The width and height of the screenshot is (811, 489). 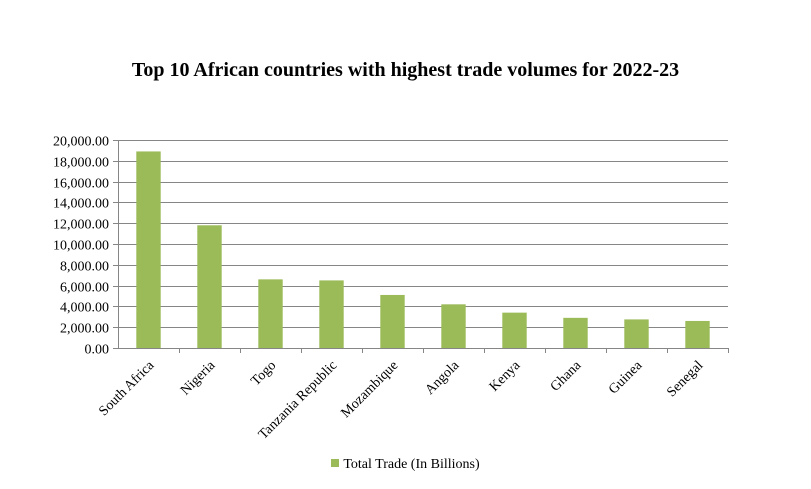 I want to click on legend-swatch, so click(x=335, y=463).